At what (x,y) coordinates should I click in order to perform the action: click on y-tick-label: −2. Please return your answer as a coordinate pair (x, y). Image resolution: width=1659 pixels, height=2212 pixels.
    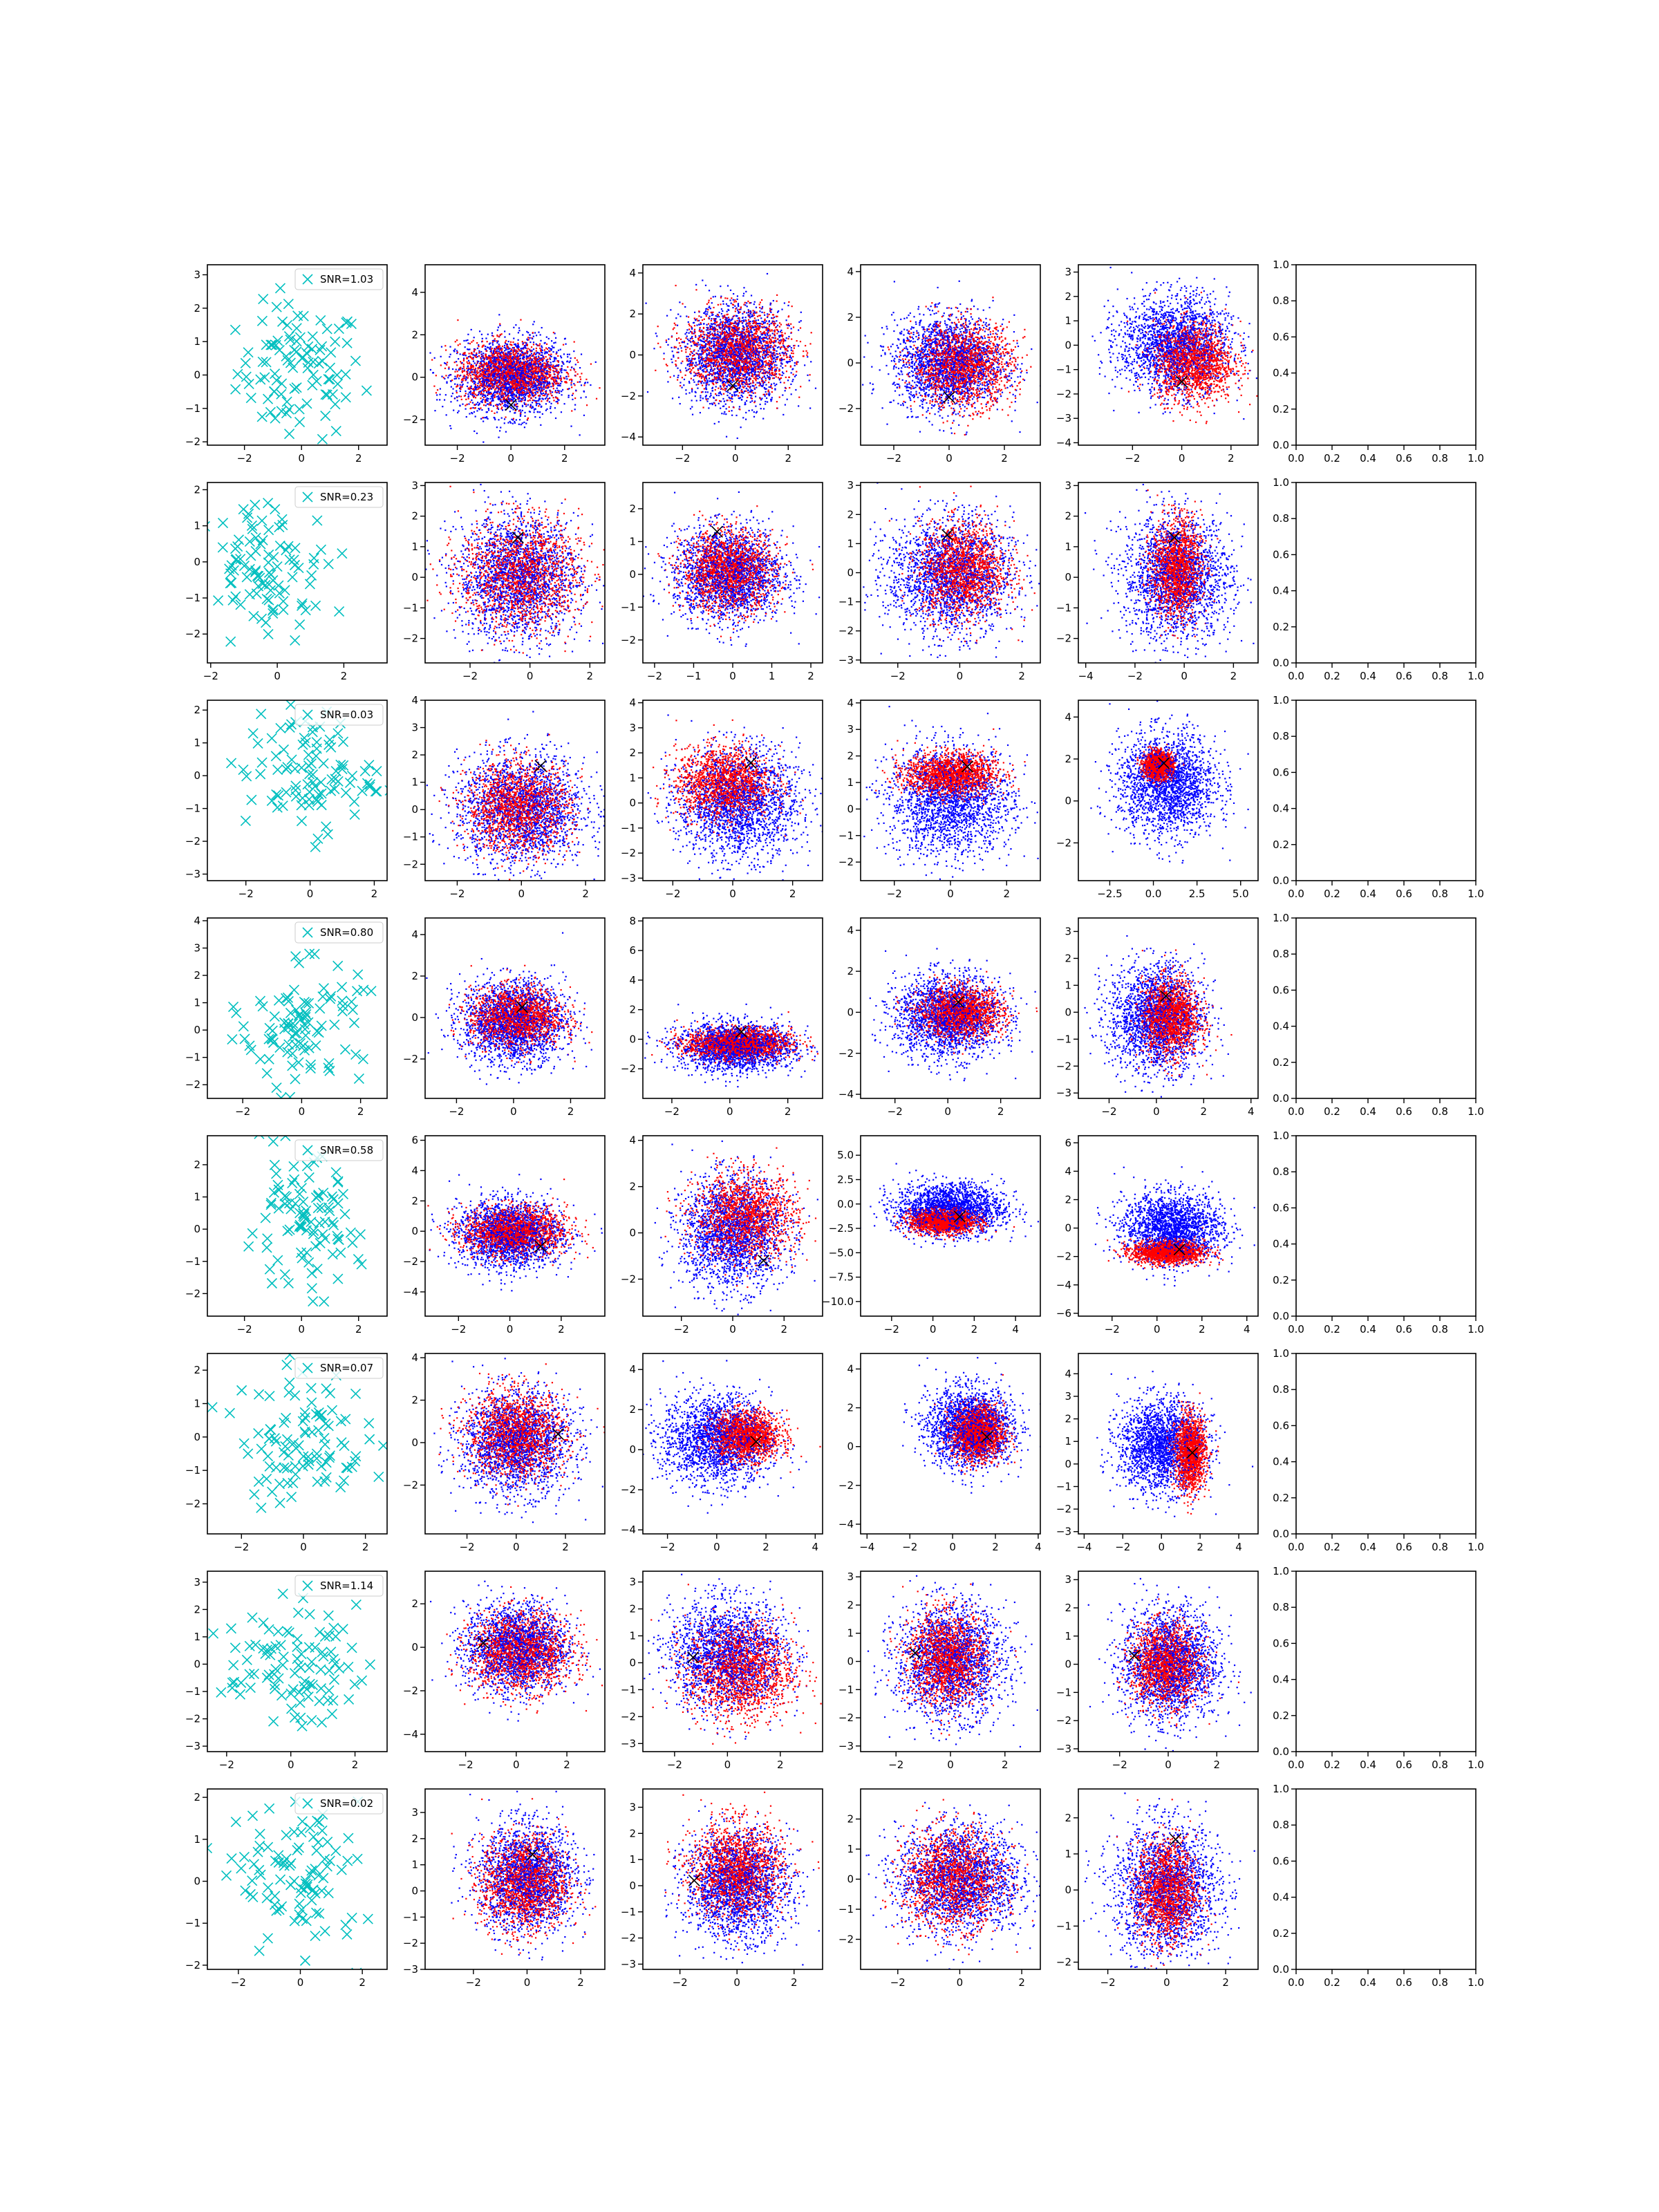
    Looking at the image, I should click on (192, 441).